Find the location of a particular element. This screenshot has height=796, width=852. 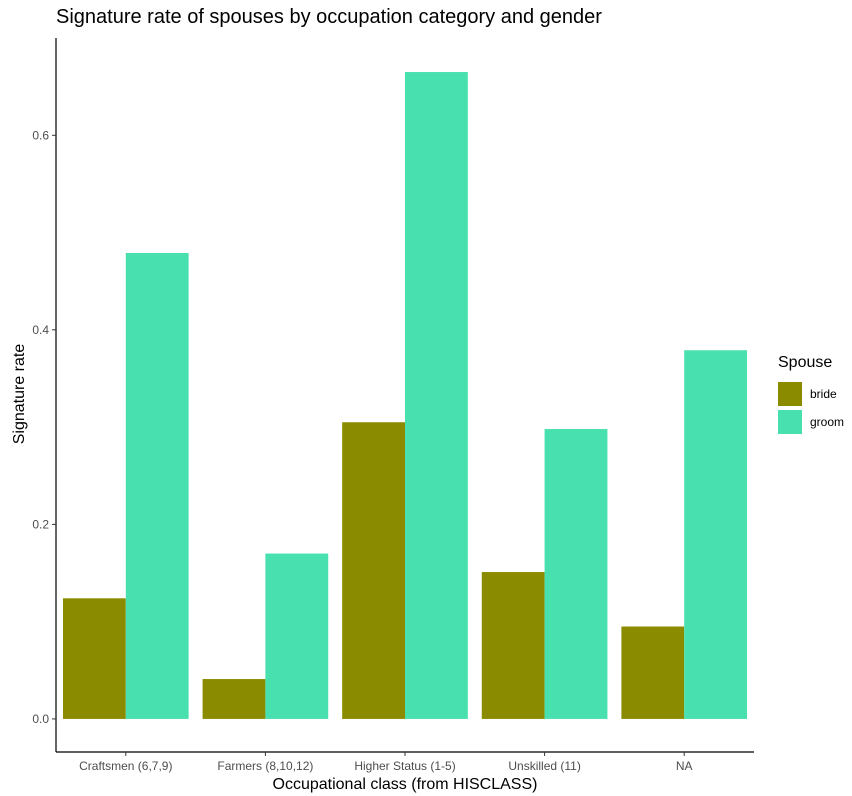

legend-item-bride: bride is located at coordinates (811, 394).